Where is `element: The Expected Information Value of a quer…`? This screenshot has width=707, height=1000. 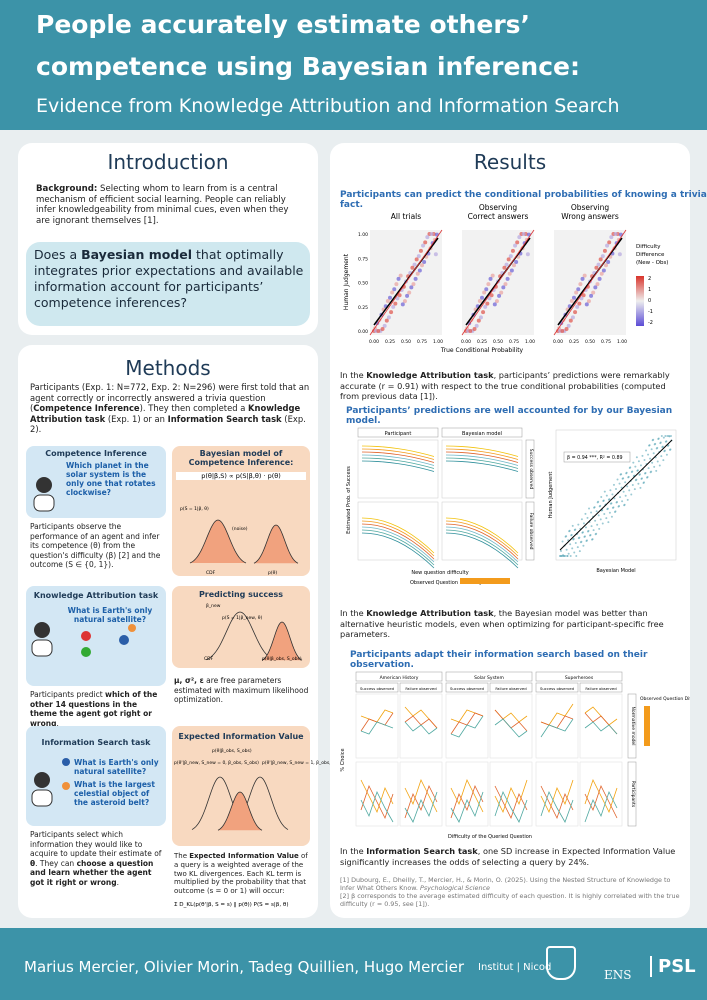
element: The Expected Information Value of a quer… is located at coordinates (242, 874).